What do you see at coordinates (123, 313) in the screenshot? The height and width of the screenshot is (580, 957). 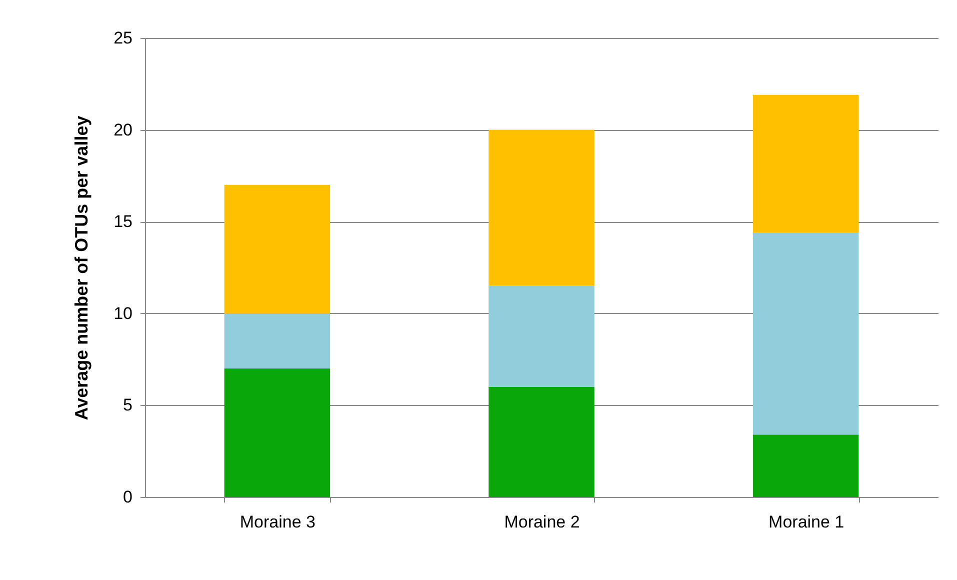 I see `y-tick-label: 10` at bounding box center [123, 313].